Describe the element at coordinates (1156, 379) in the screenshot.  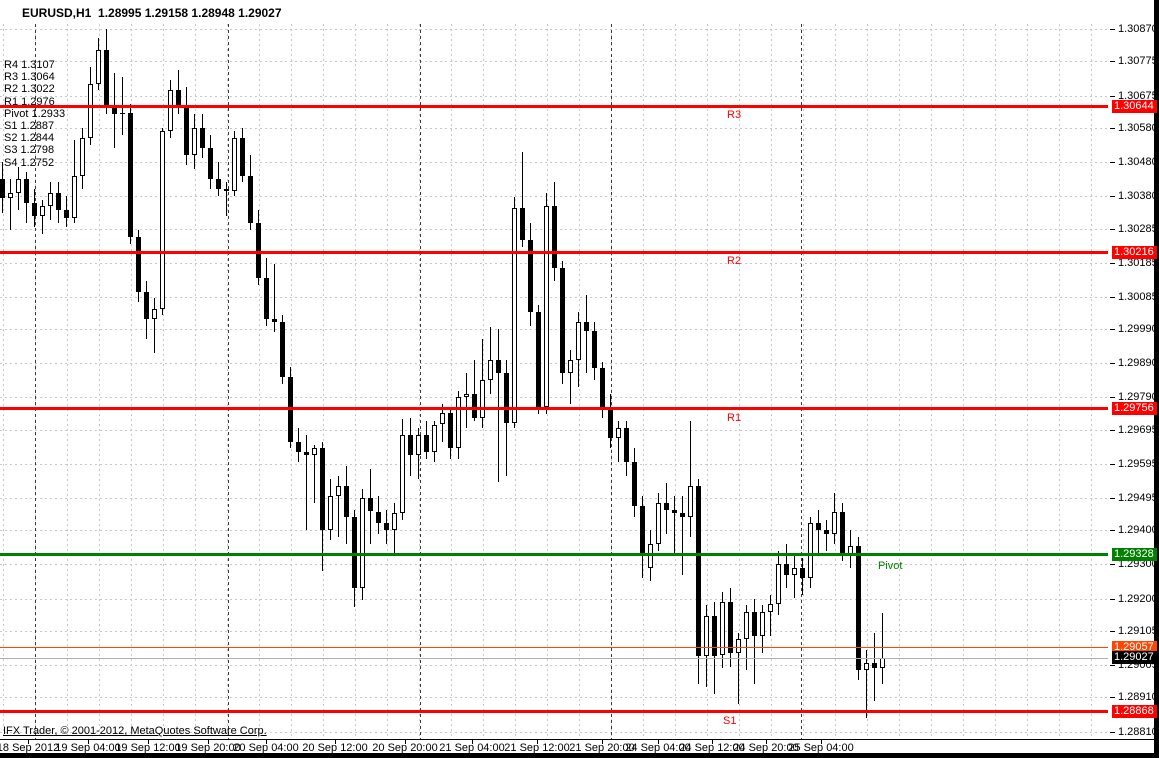
I see `window-right-border` at that location.